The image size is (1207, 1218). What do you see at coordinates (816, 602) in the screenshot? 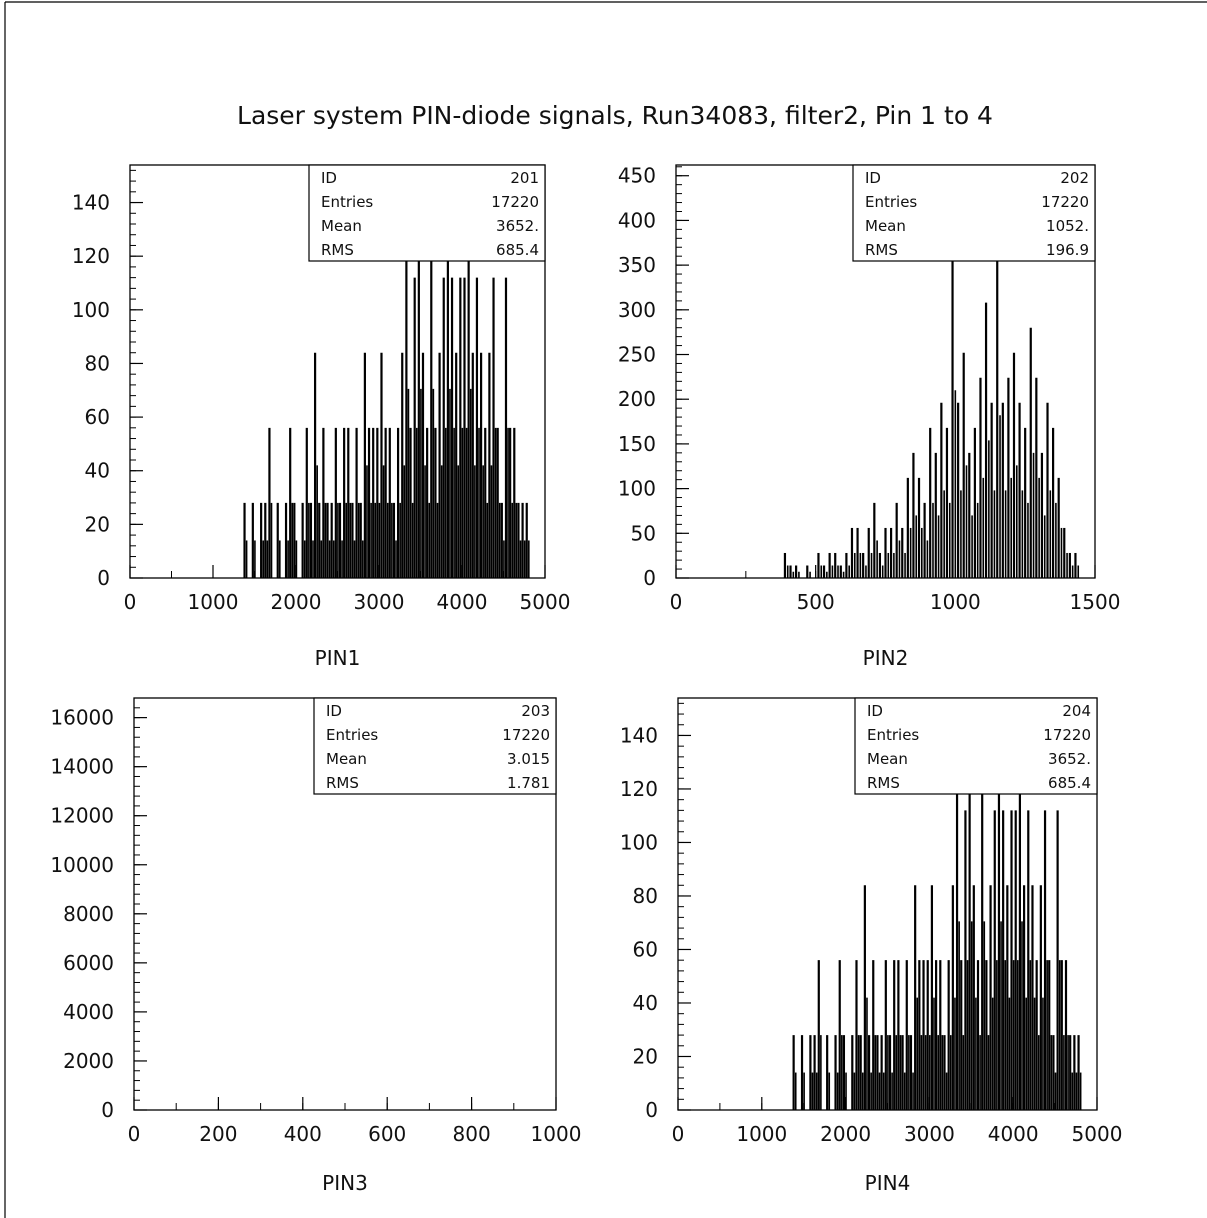
I see `x-tick-label: 500` at bounding box center [816, 602].